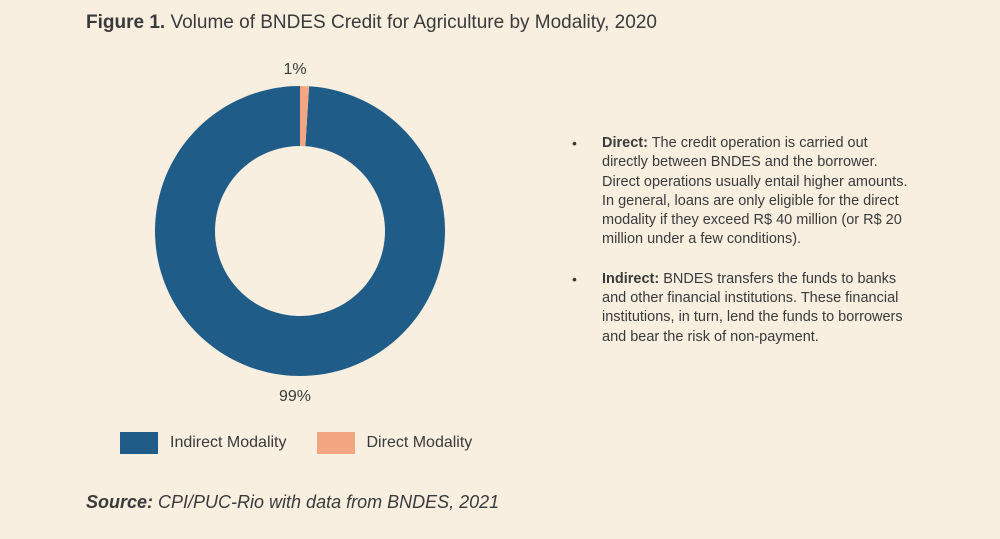 The height and width of the screenshot is (539, 1000). What do you see at coordinates (295, 69) in the screenshot?
I see `data-label-direct: 1%` at bounding box center [295, 69].